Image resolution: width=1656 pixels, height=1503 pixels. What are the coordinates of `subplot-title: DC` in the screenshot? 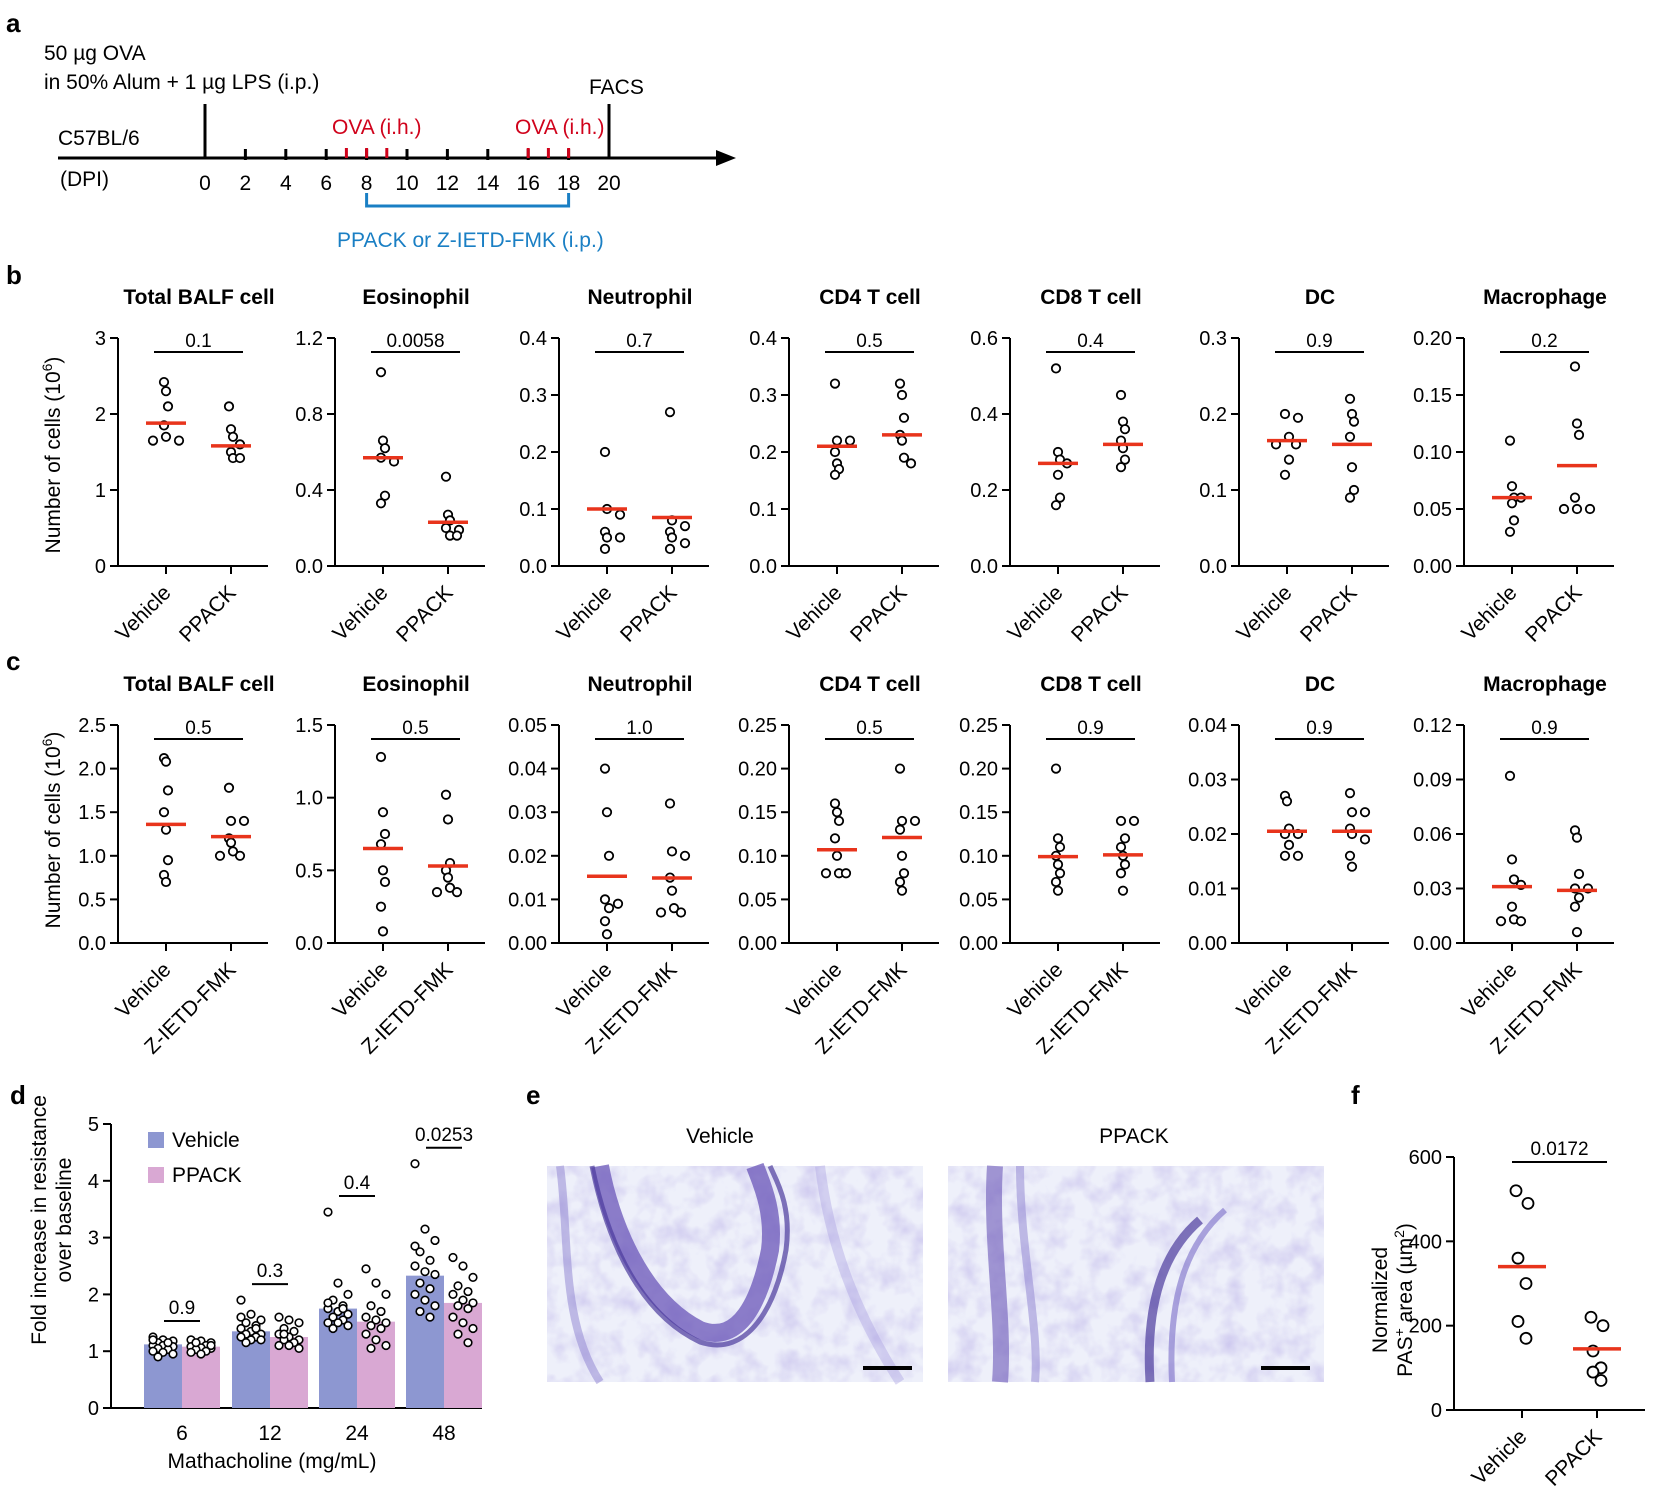 It's located at (1320, 684).